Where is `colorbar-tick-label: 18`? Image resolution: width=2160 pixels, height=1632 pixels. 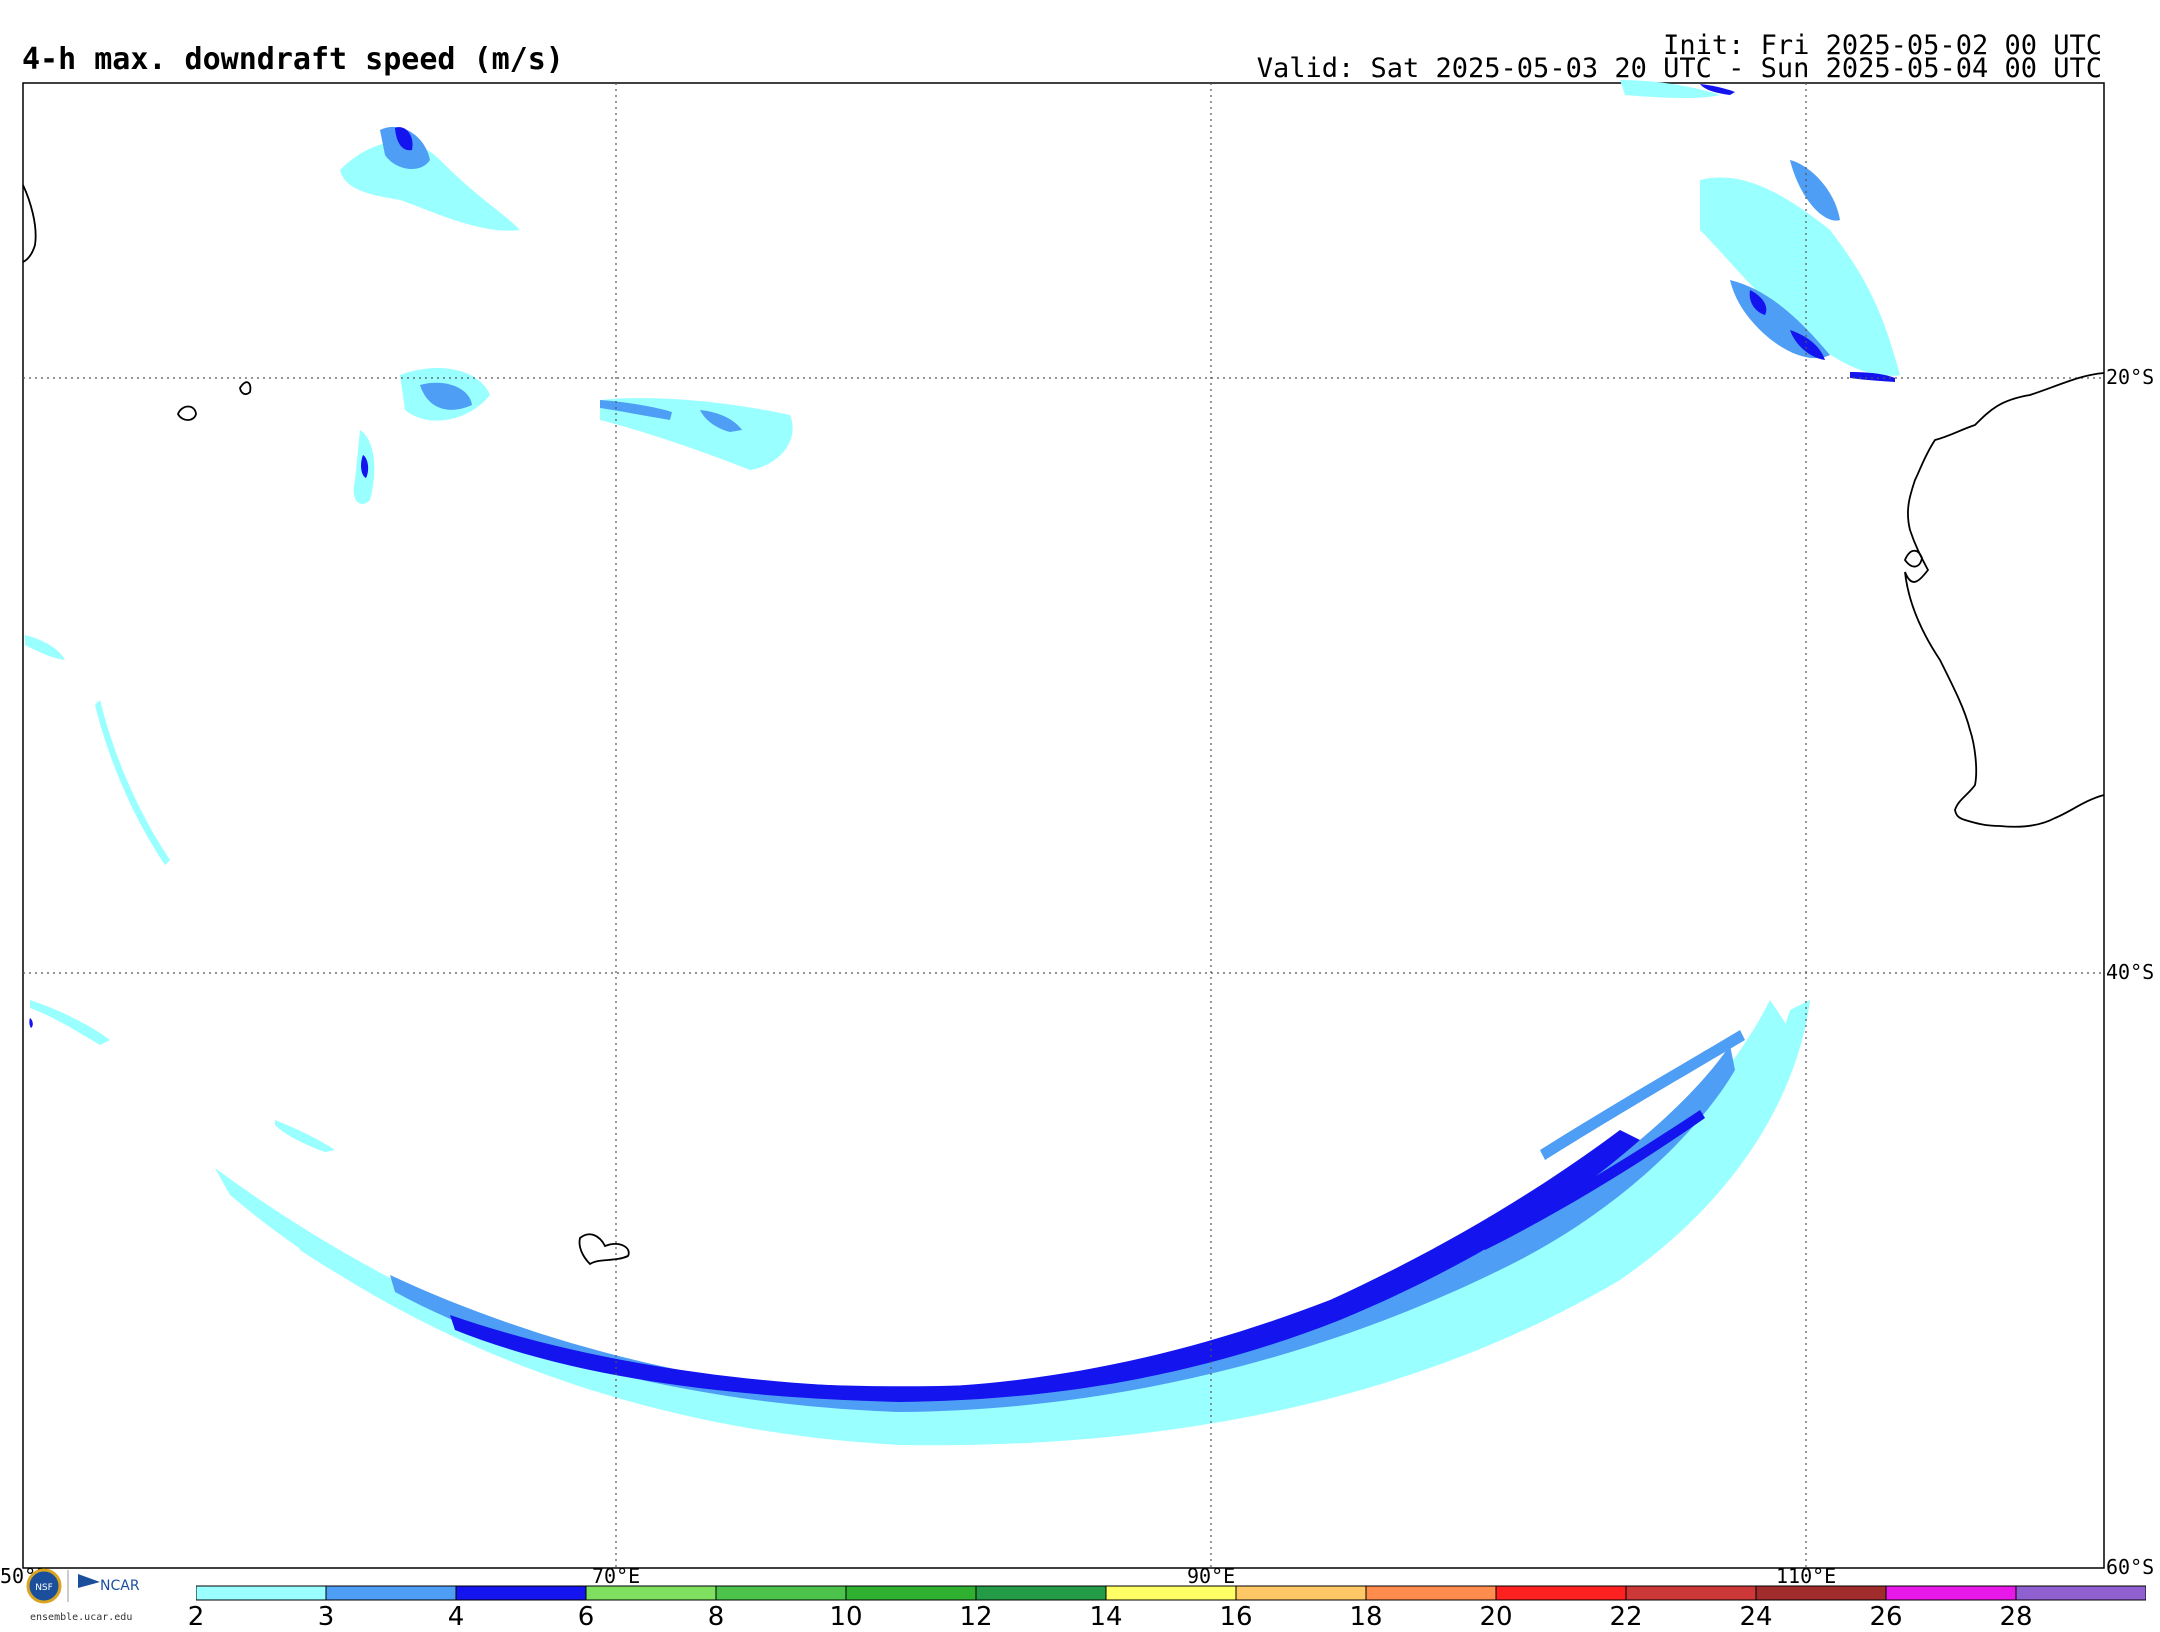 colorbar-tick-label: 18 is located at coordinates (1366, 1617).